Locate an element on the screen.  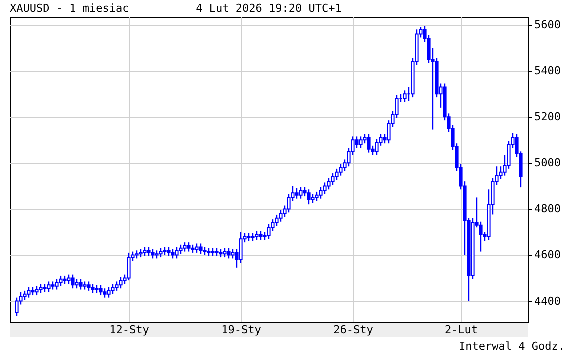
x-tick-label: 26-Sty is located at coordinates (354, 330).